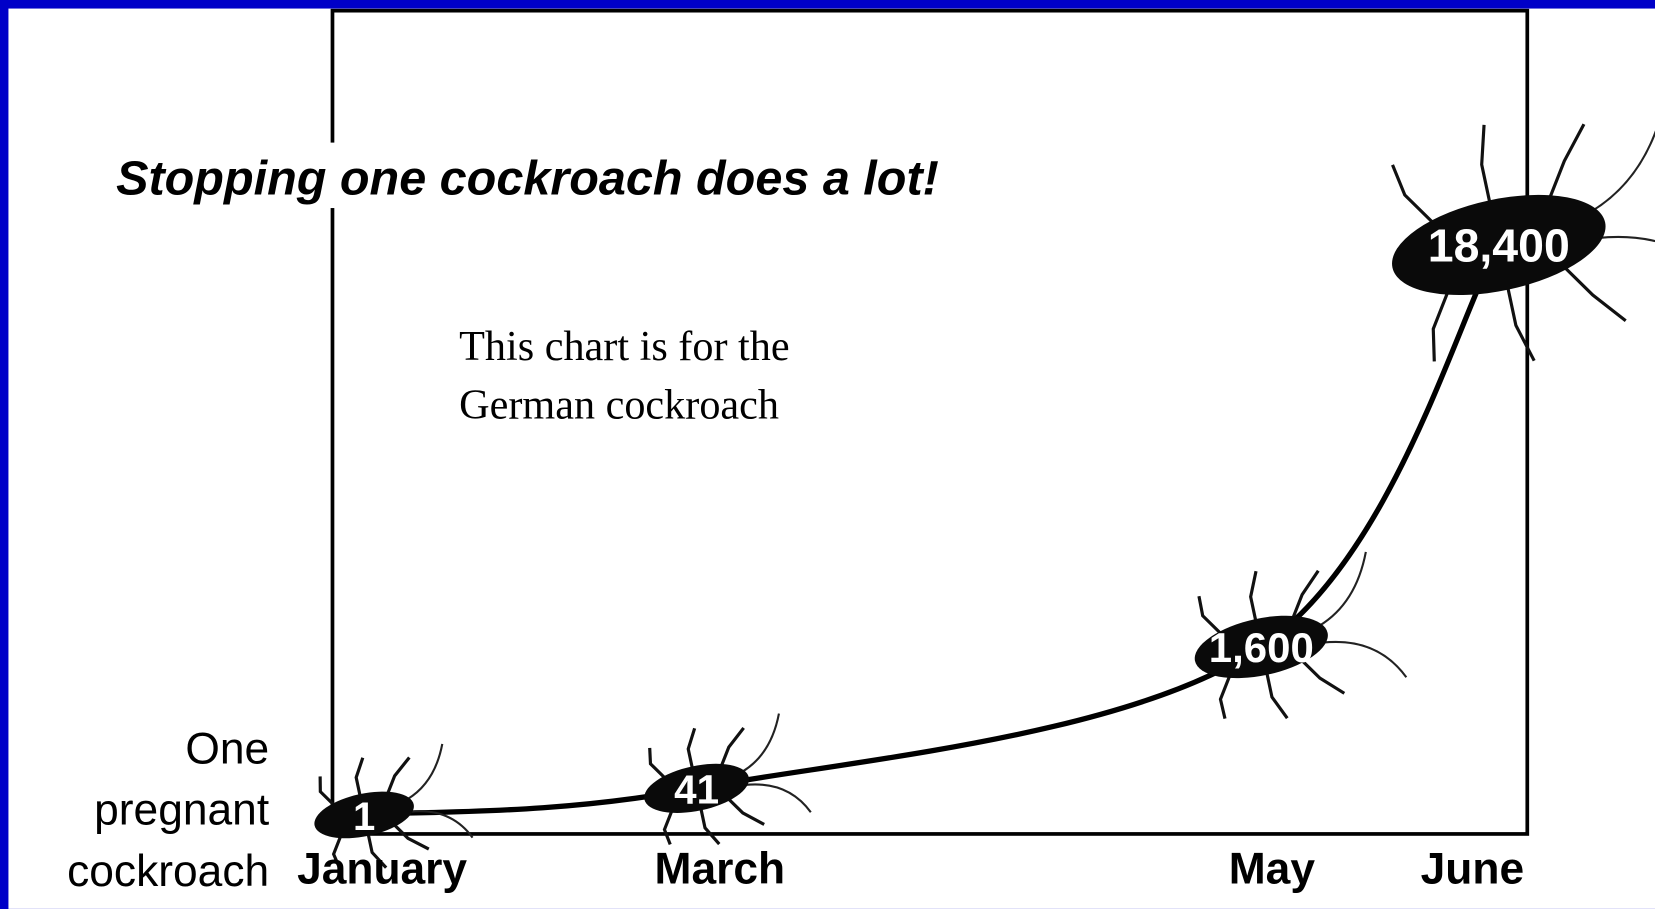 The image size is (1655, 909). Describe the element at coordinates (619, 404) in the screenshot. I see `annotation: German cockroach` at that location.